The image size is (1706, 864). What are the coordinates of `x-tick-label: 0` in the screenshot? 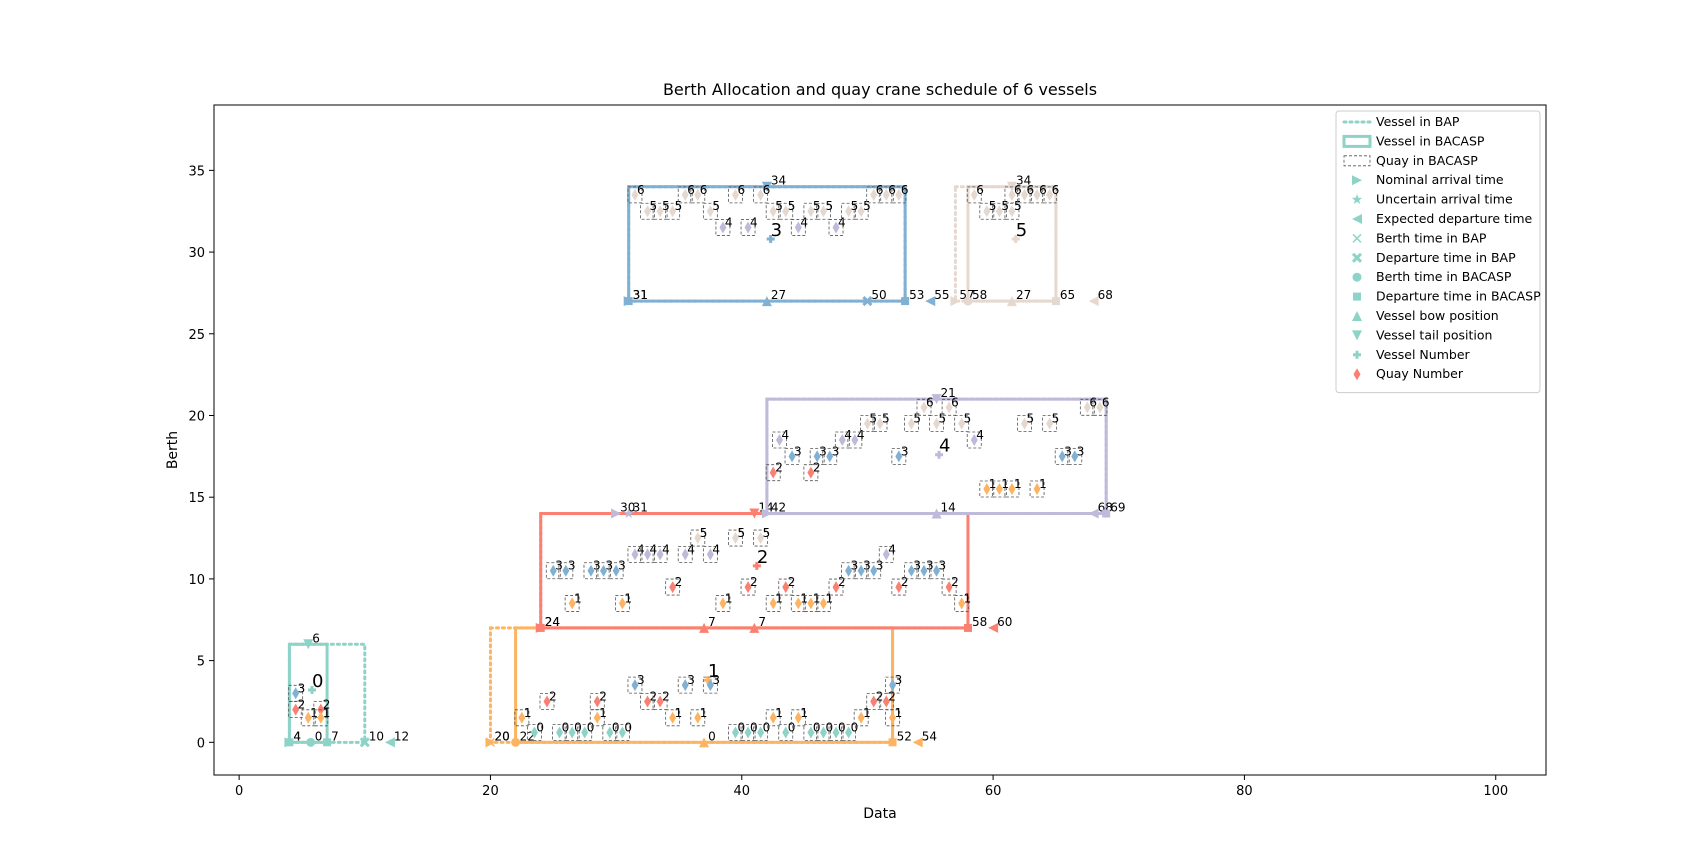 It's located at (239, 791).